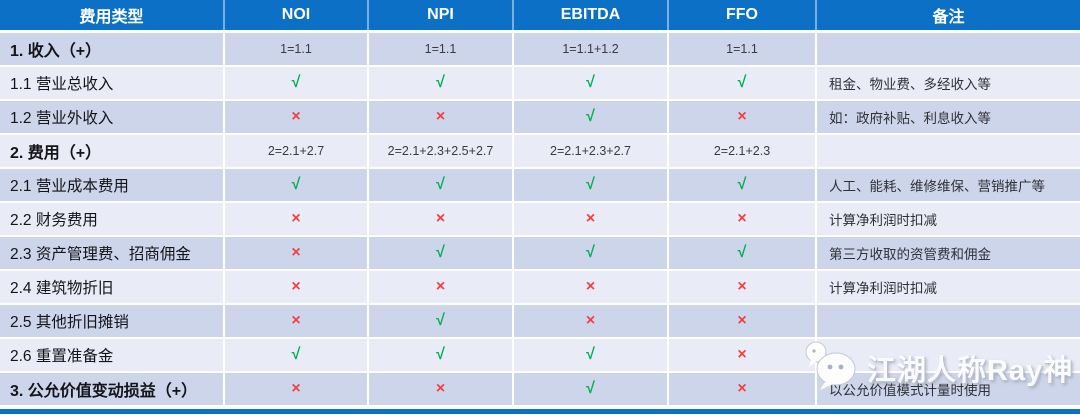 The image size is (1080, 417). I want to click on row-label: 2.2 财务费用, so click(112, 219).